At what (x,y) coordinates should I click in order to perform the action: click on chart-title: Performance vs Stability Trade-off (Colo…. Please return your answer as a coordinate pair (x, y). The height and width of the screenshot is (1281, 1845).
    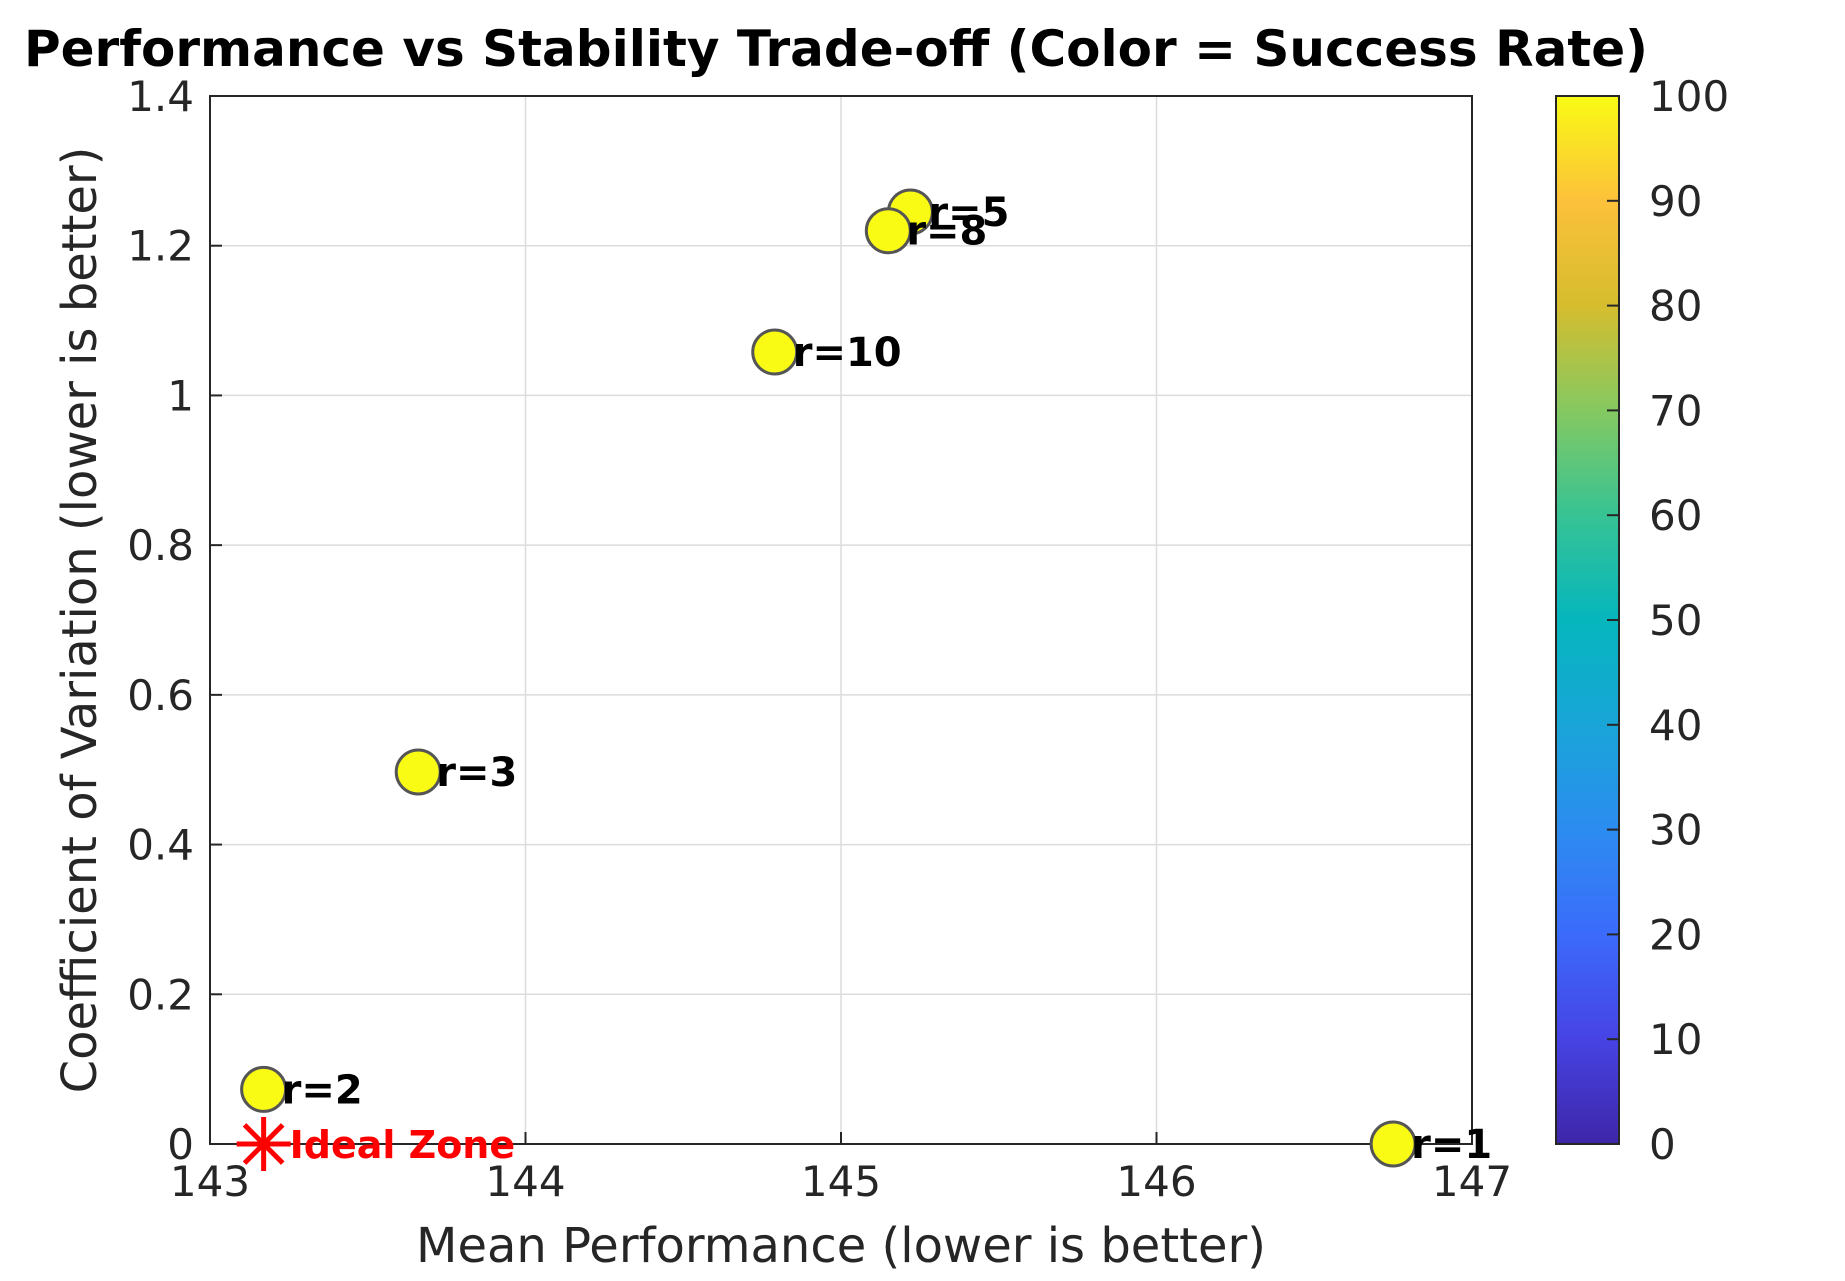
    Looking at the image, I should click on (836, 49).